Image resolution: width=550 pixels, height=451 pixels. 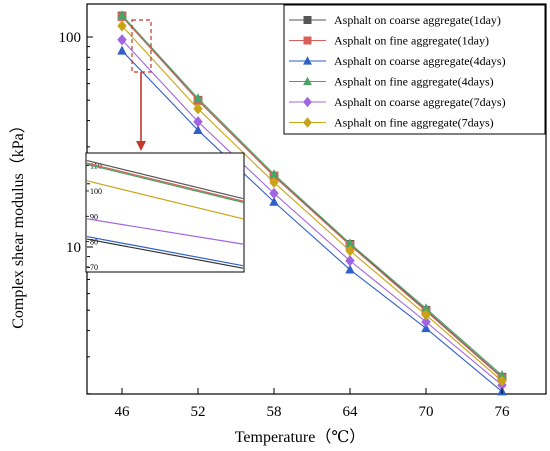 What do you see at coordinates (417, 20) in the screenshot?
I see `legend-label: Asphalt on coarse aggregate(1day)` at bounding box center [417, 20].